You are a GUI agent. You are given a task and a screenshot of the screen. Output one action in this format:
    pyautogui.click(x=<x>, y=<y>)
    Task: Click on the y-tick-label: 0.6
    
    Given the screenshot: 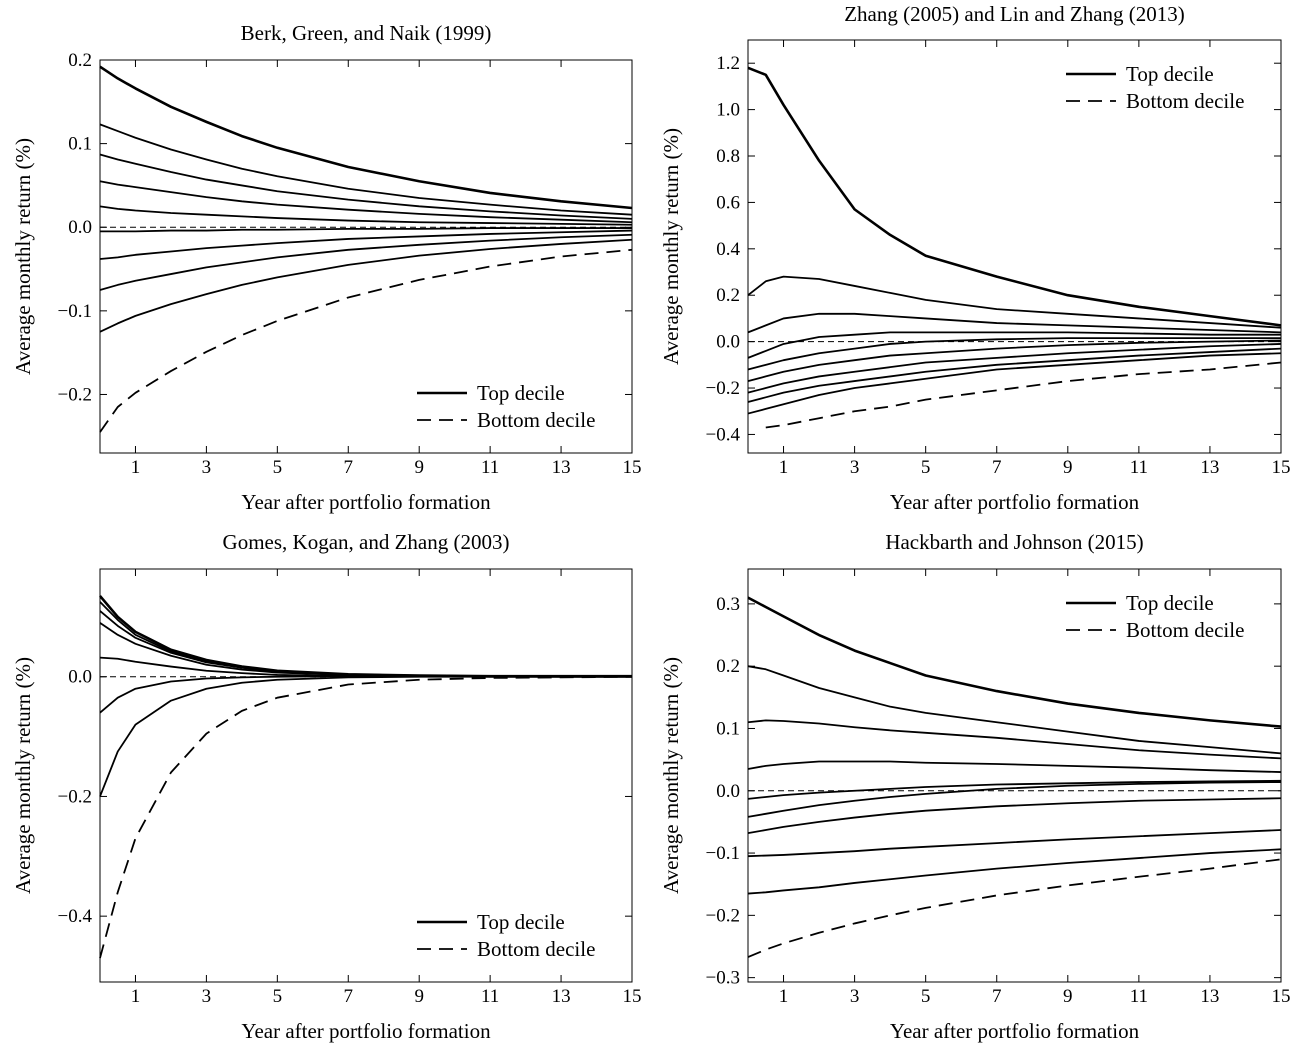 What is the action you would take?
    pyautogui.click(x=728, y=202)
    